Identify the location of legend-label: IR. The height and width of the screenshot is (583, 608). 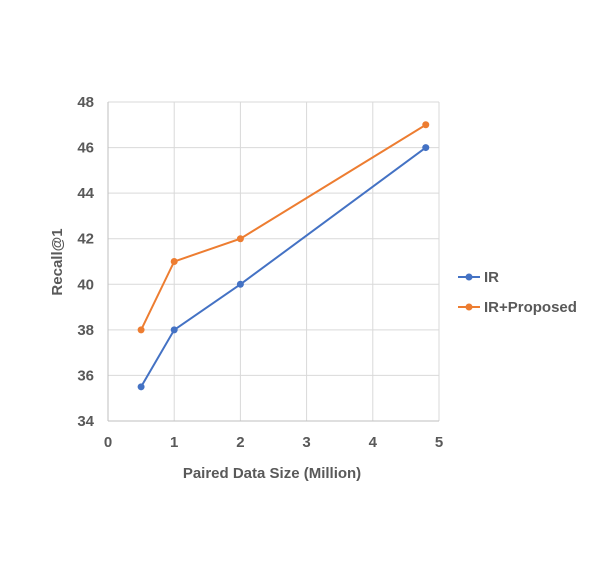
(491, 277).